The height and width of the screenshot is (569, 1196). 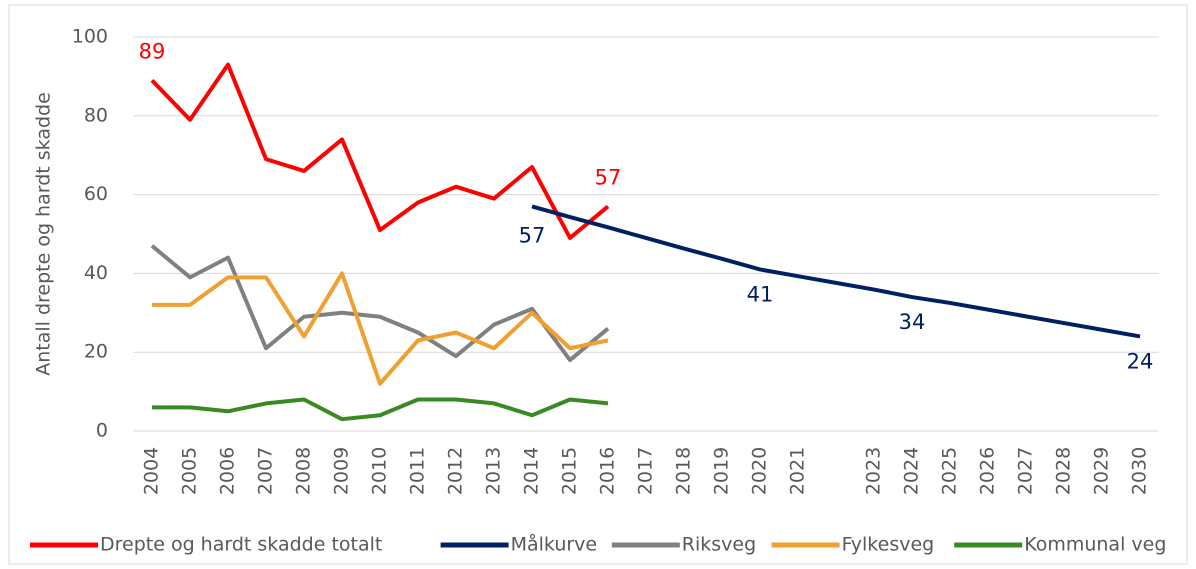 What do you see at coordinates (950, 471) in the screenshot?
I see `x-tick-label: 2025` at bounding box center [950, 471].